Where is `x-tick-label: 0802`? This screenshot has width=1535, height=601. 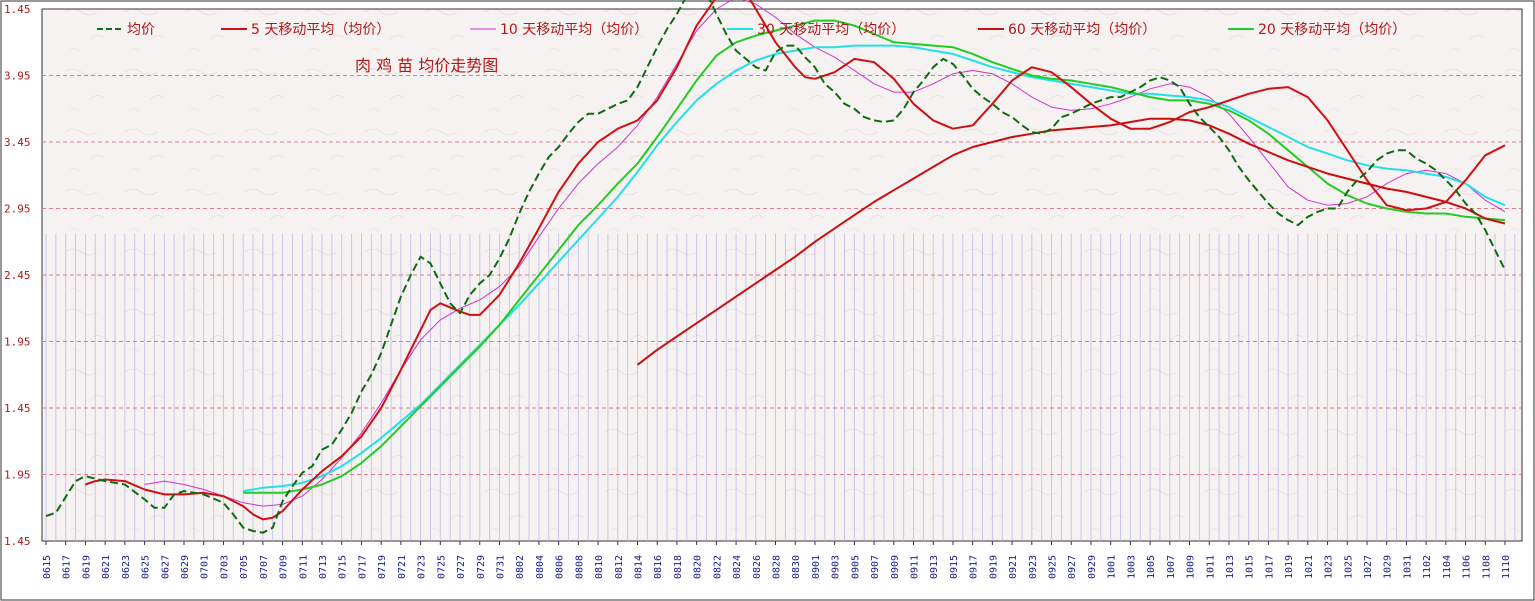 x-tick-label: 0802 is located at coordinates (520, 567).